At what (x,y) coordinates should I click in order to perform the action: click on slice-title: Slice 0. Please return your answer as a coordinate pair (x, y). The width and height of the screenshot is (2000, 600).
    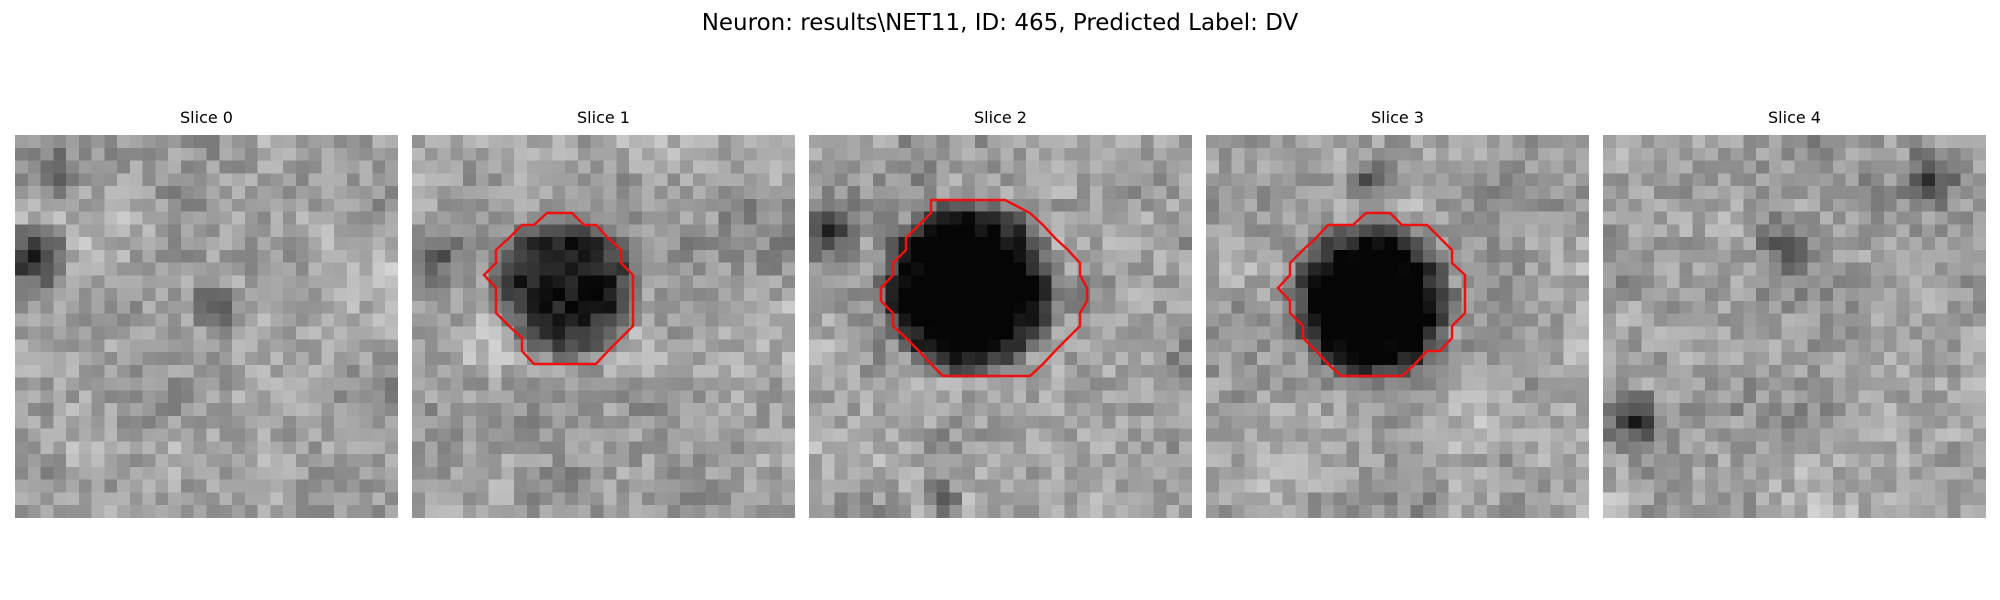
    Looking at the image, I should click on (206, 117).